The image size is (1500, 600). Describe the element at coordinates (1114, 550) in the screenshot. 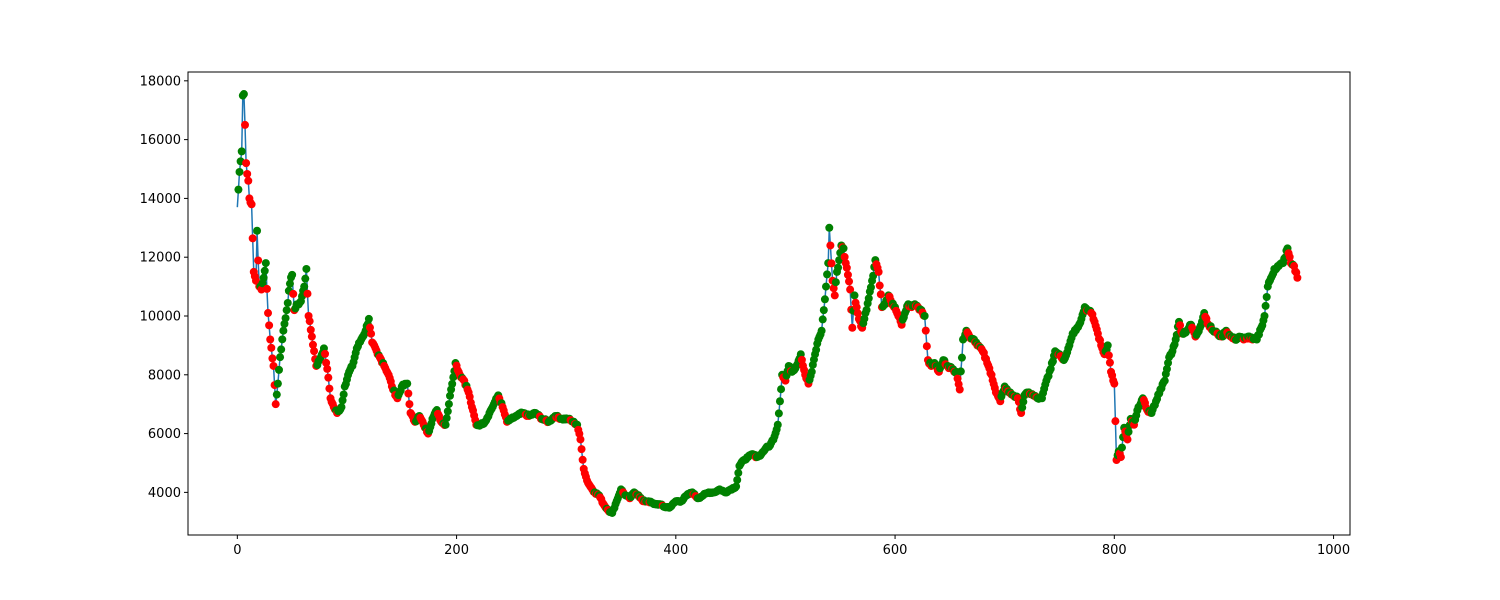

I see `x-tick-label: 800` at that location.